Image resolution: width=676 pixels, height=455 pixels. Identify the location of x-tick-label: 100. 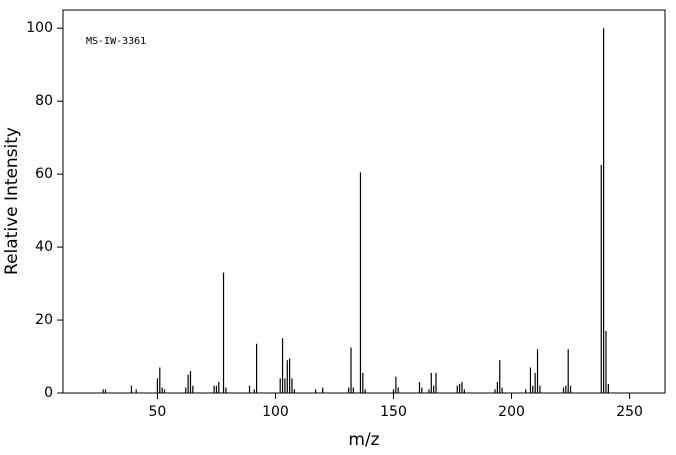
(275, 412).